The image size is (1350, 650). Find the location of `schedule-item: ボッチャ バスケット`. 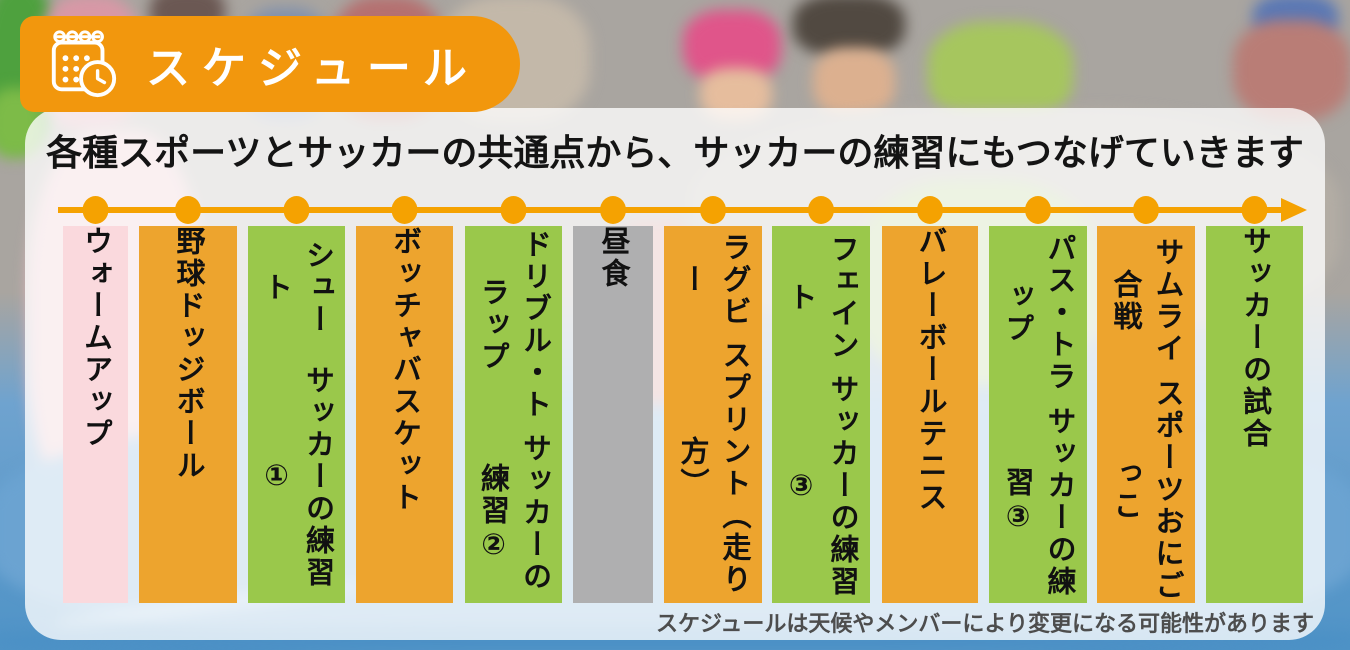

schedule-item: ボッチャ バスケット is located at coordinates (404, 414).